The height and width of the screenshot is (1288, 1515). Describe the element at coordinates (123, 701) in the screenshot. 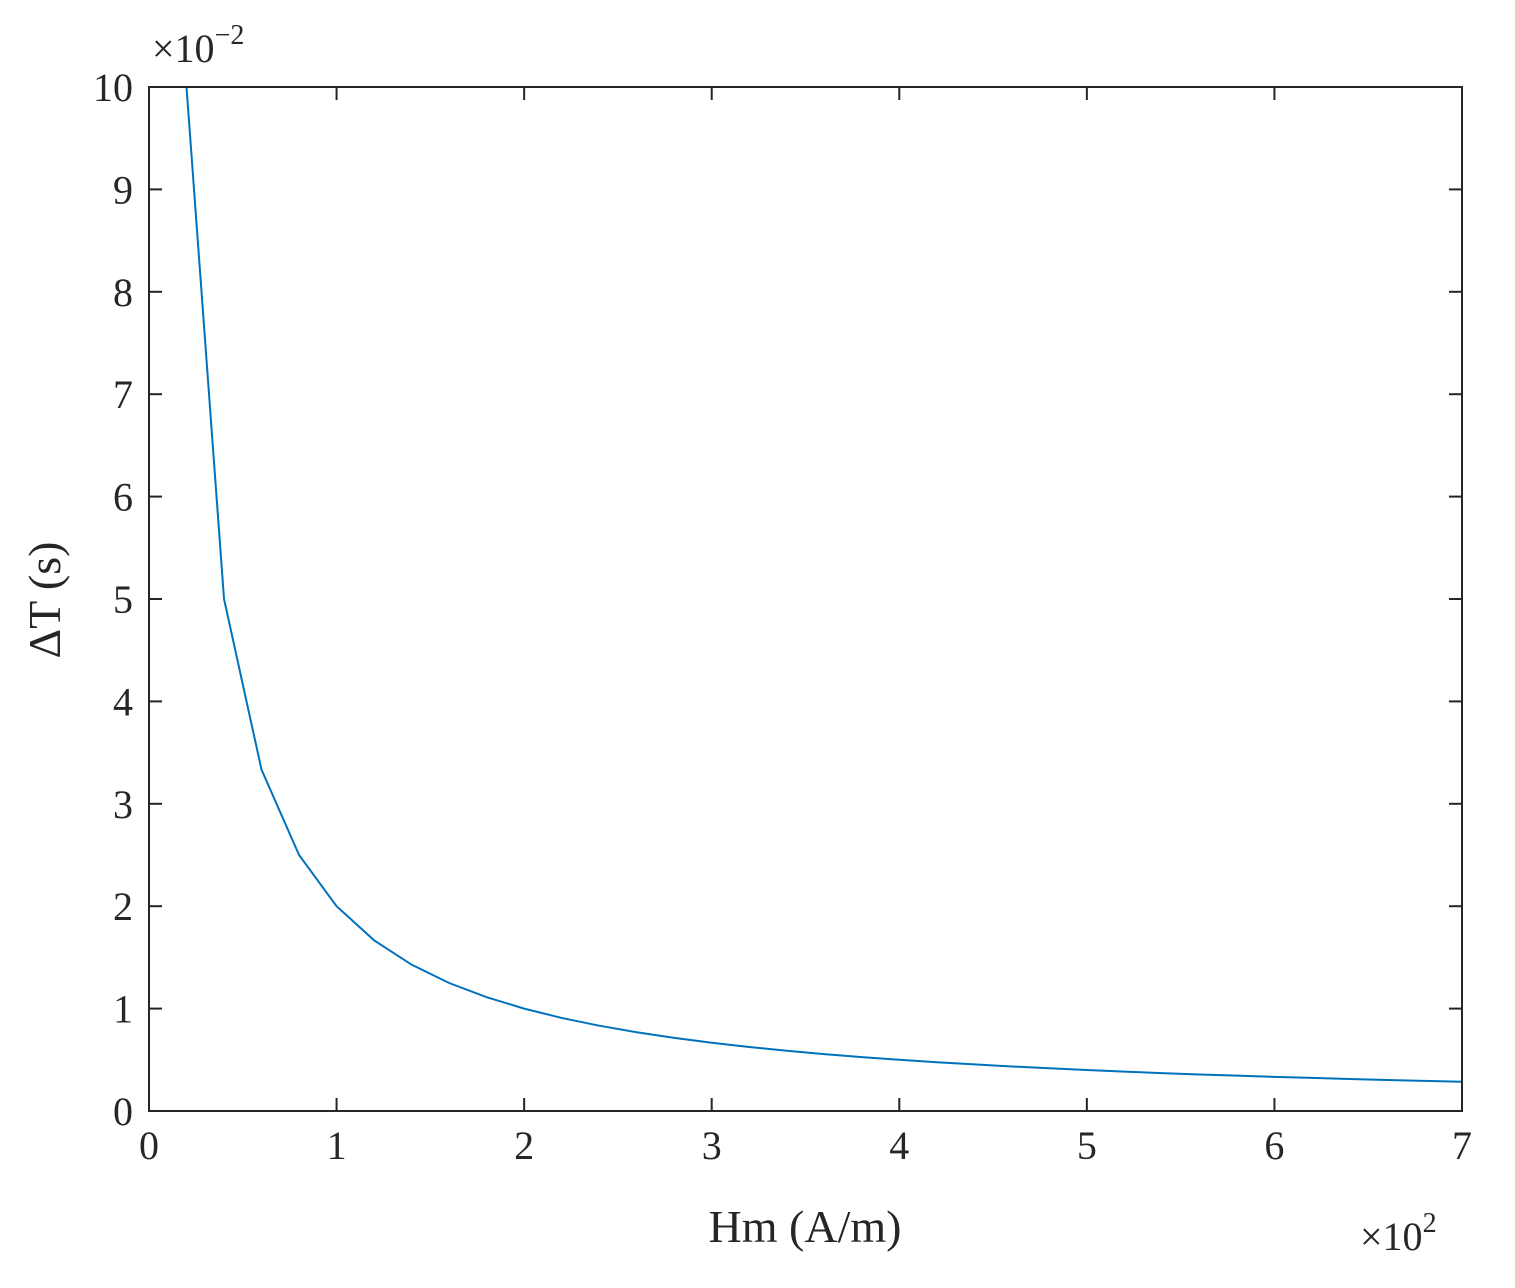

I see `y-tick-label: 4` at that location.